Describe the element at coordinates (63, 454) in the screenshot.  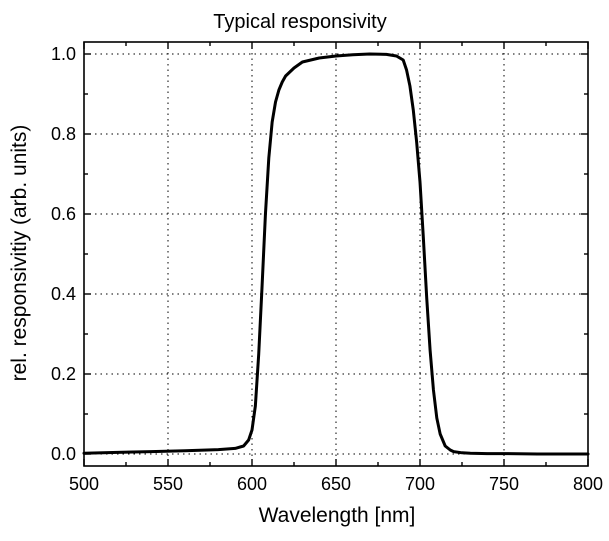
I see `y-tick-label: 0.0` at that location.